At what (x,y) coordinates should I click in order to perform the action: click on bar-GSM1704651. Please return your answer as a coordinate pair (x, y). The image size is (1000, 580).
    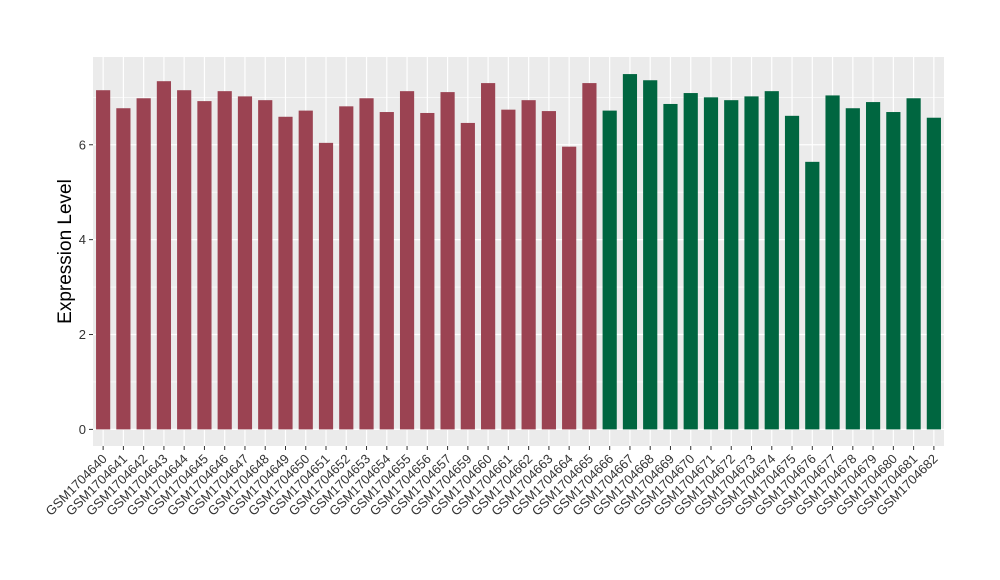
    Looking at the image, I should click on (326, 286).